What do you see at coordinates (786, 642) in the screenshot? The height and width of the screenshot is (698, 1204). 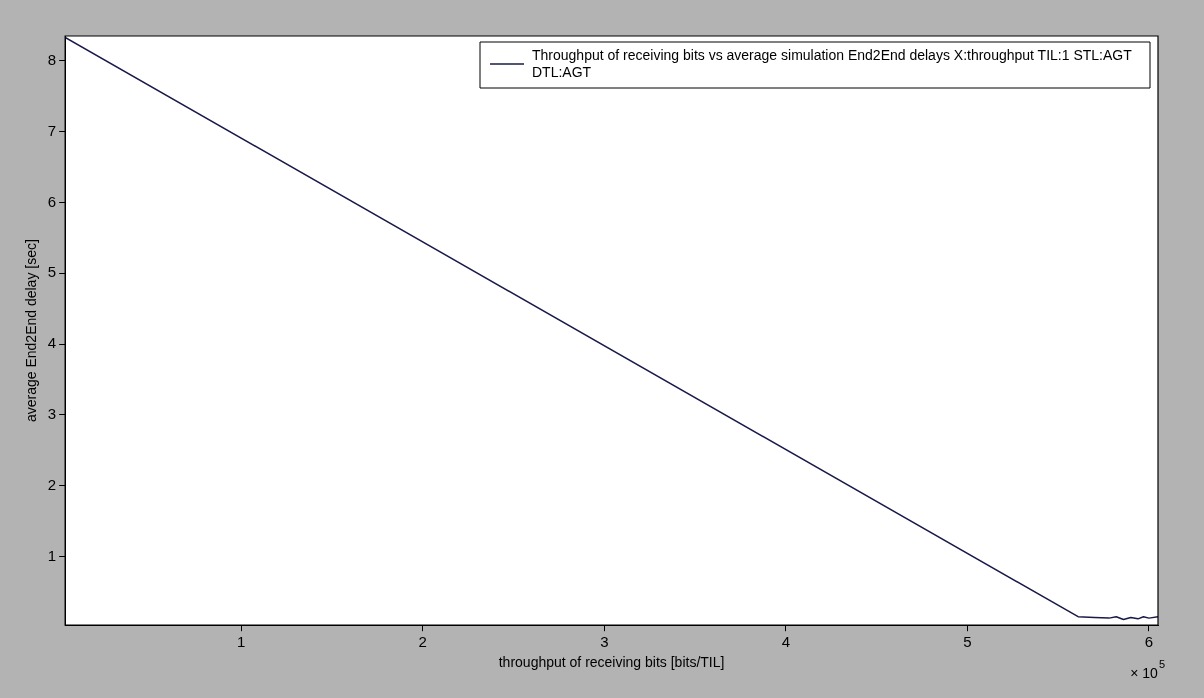 I see `x-tick-label: 4` at bounding box center [786, 642].